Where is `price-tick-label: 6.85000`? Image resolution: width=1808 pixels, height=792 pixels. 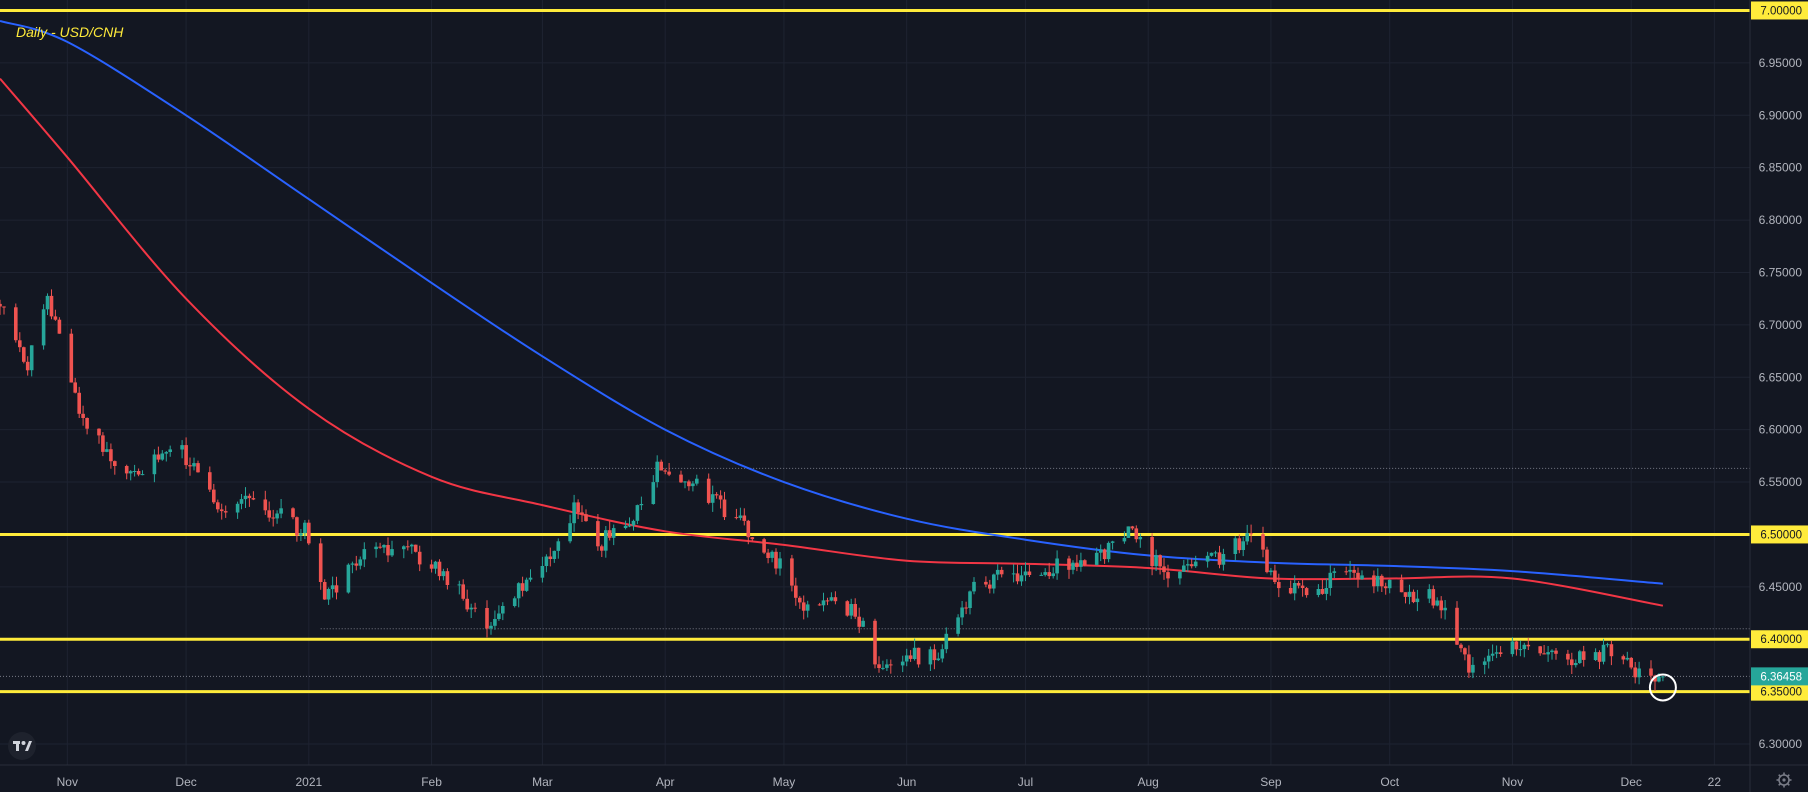 price-tick-label: 6.85000 is located at coordinates (1781, 168).